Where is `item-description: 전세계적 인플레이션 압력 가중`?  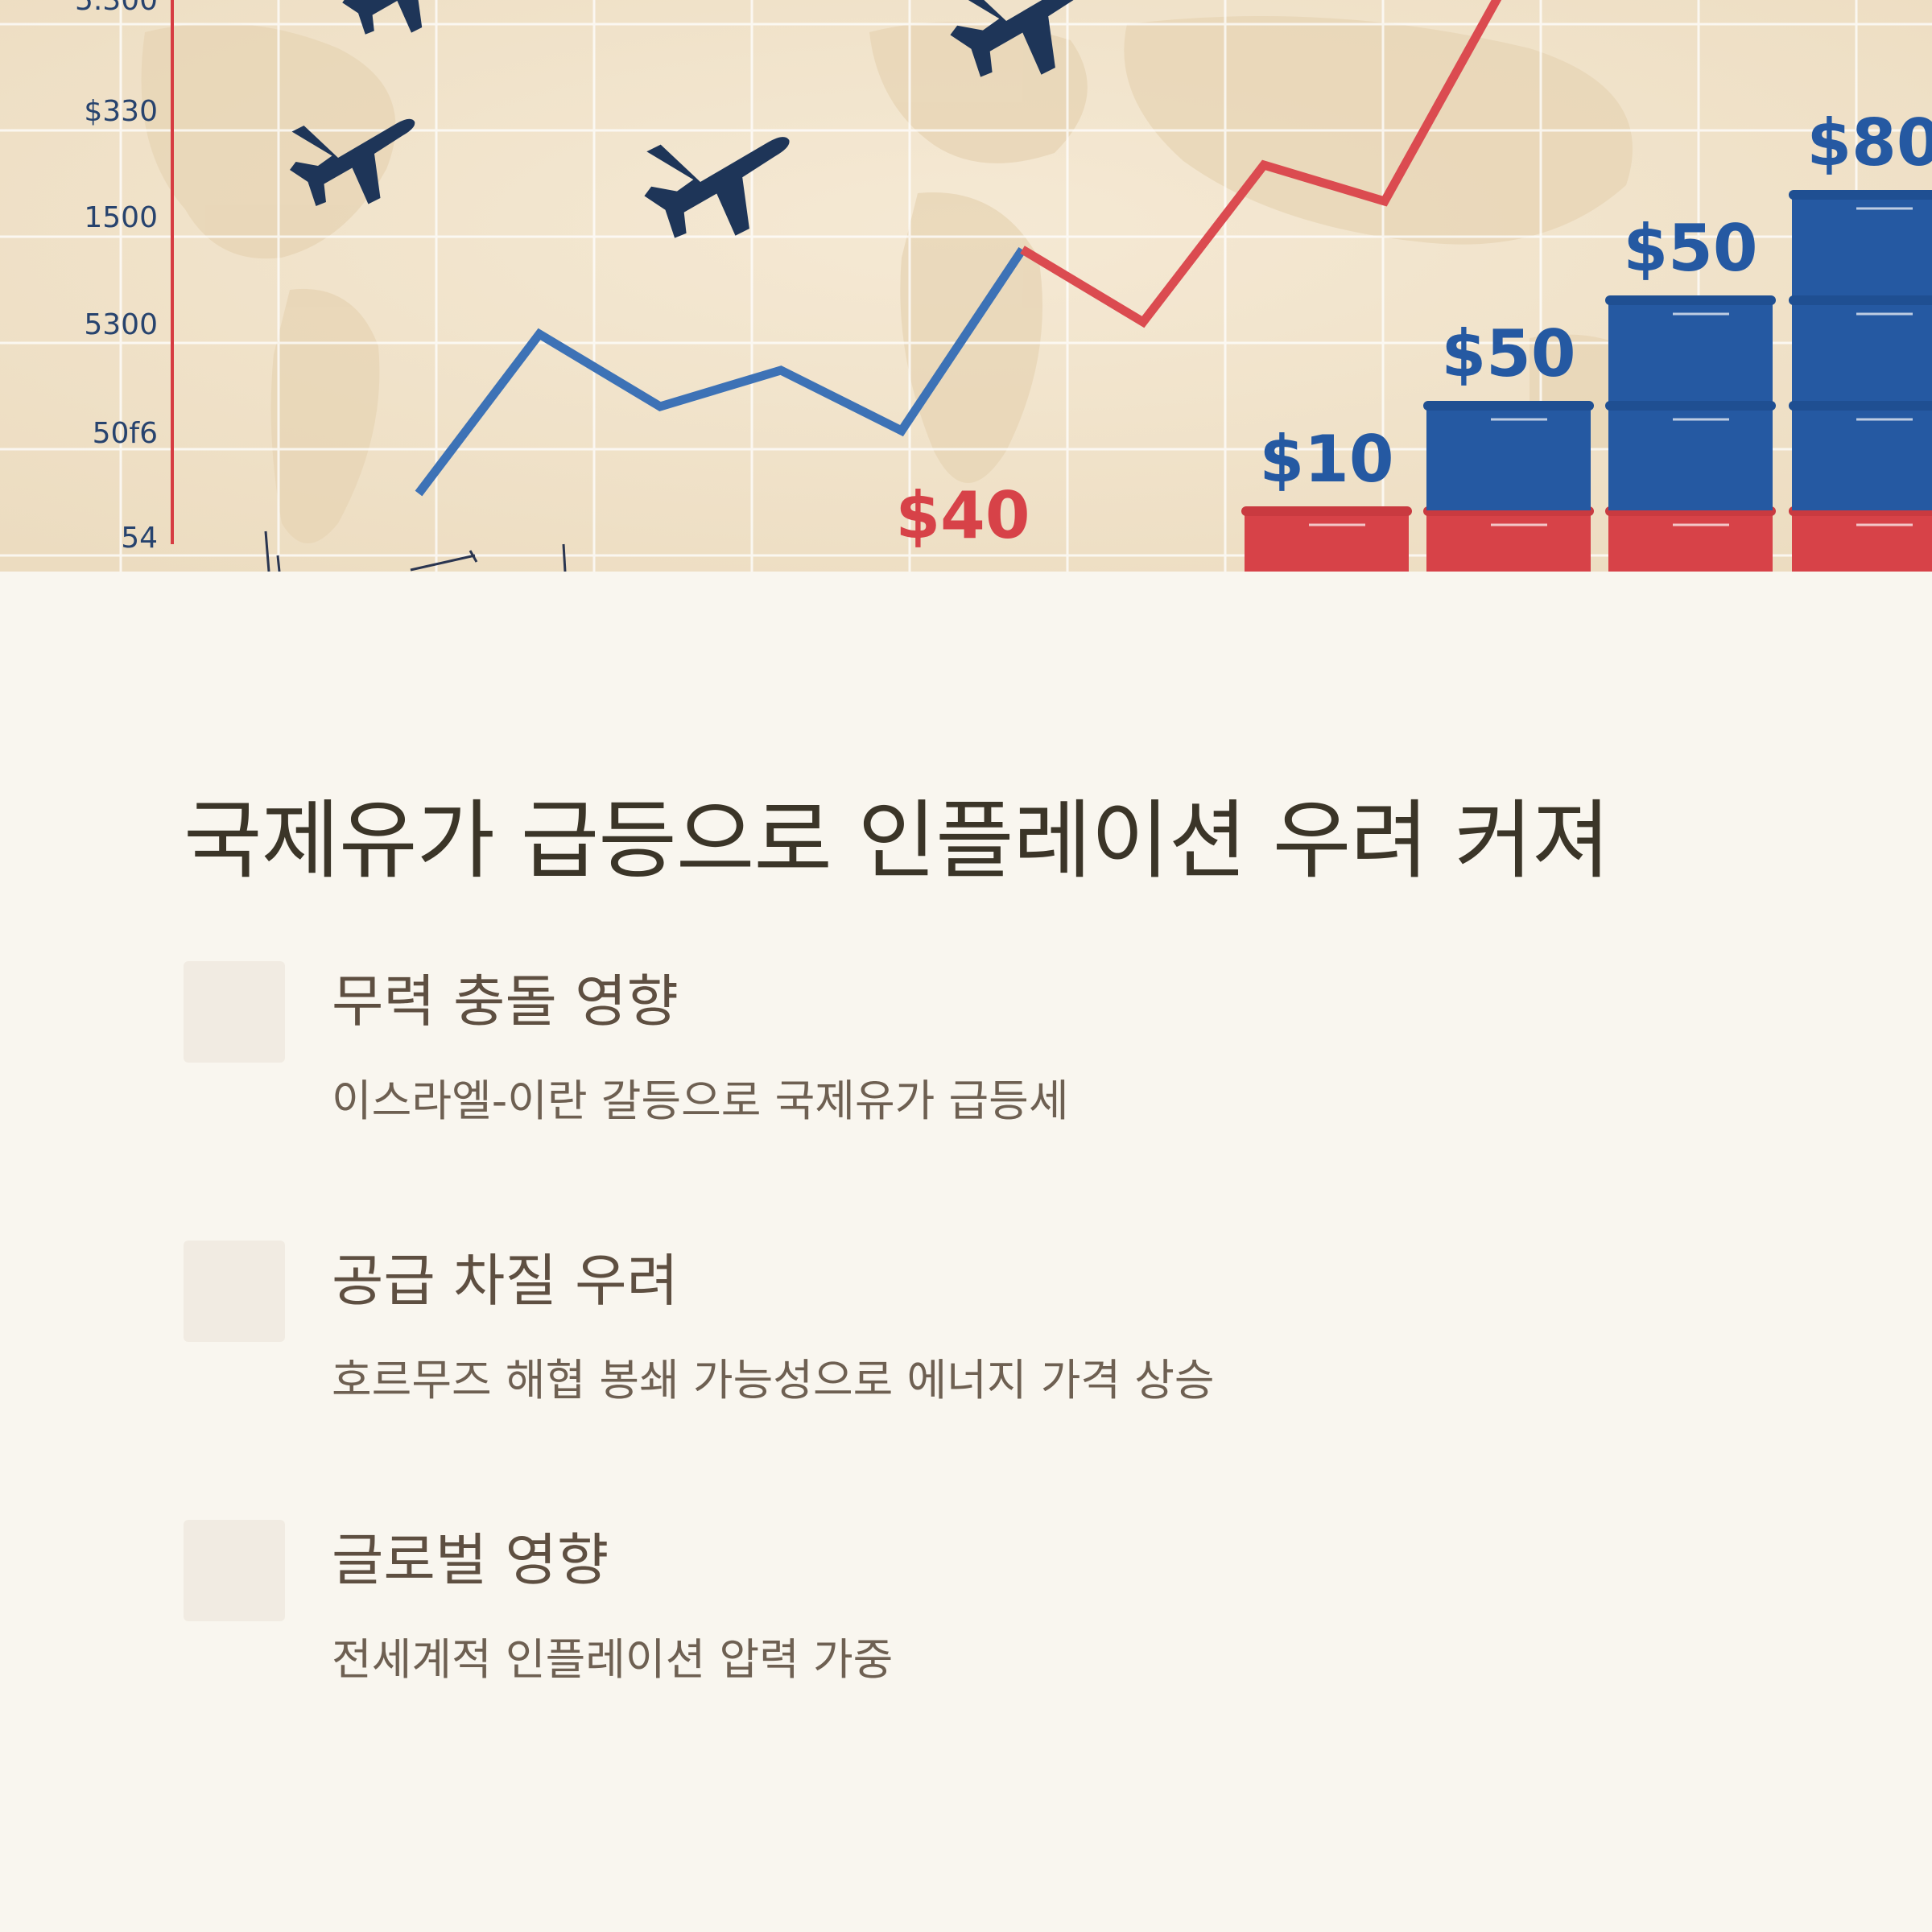 item-description: 전세계적 인플레이션 압력 가중 is located at coordinates (613, 1659).